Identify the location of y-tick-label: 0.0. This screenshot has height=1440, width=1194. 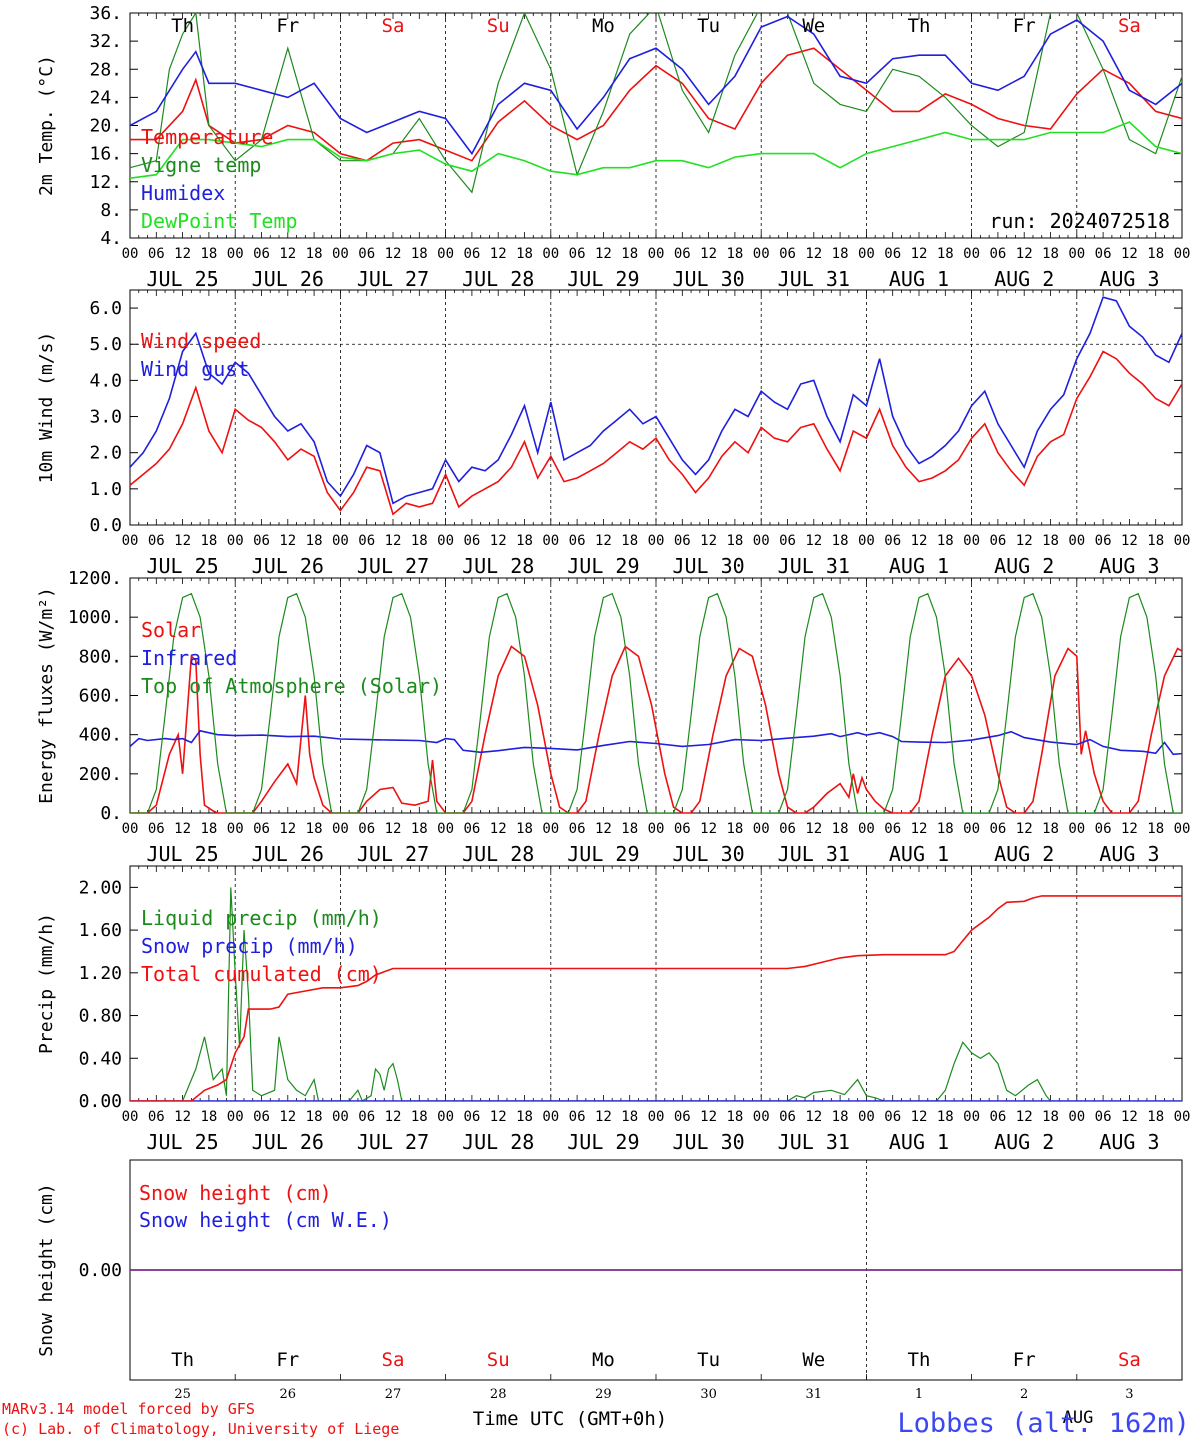
(105, 525).